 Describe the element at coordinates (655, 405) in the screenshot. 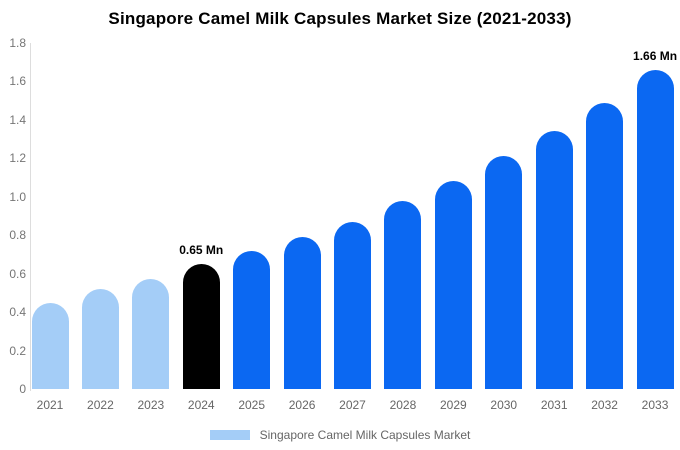

I see `x-axis-tick-label-2033: 2033` at that location.